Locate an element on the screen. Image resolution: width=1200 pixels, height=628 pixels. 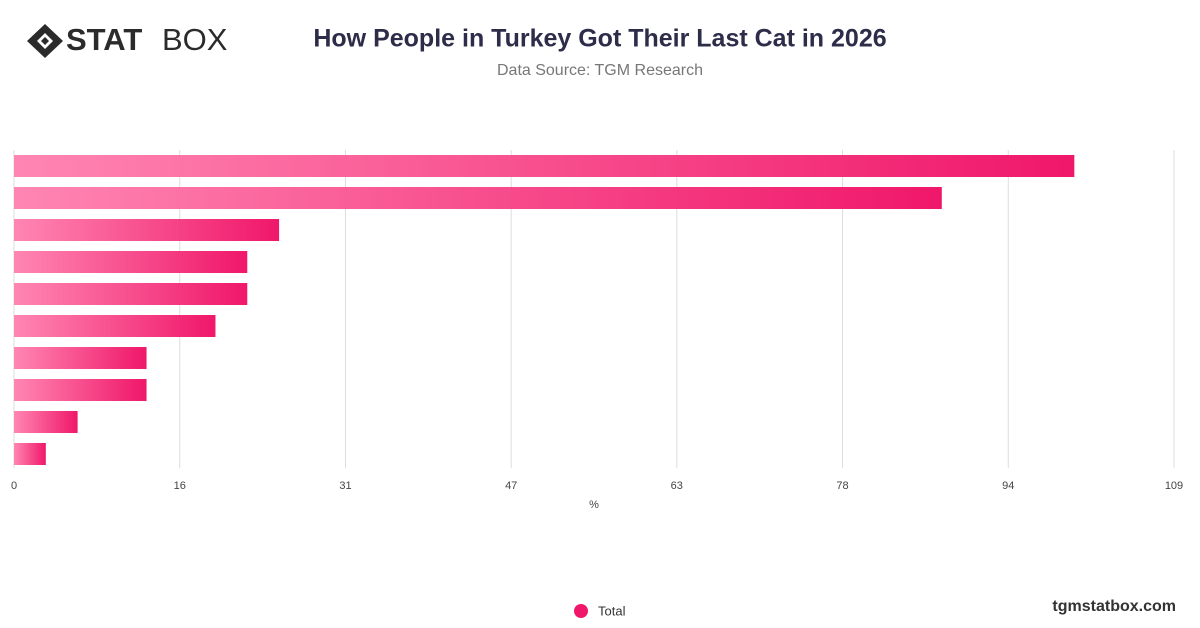
logo: STAT BOX is located at coordinates (127, 40).